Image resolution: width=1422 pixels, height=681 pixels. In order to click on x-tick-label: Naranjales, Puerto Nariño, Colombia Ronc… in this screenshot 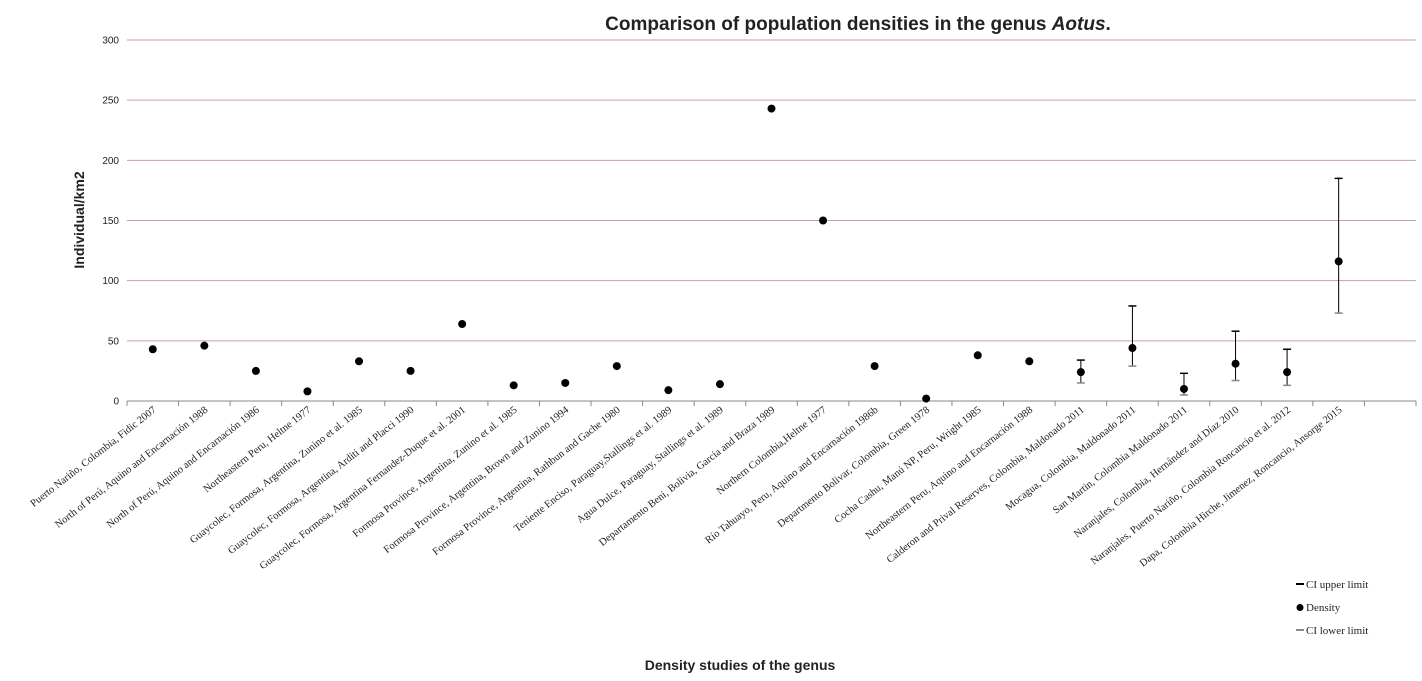, I will do `click(1191, 486)`.